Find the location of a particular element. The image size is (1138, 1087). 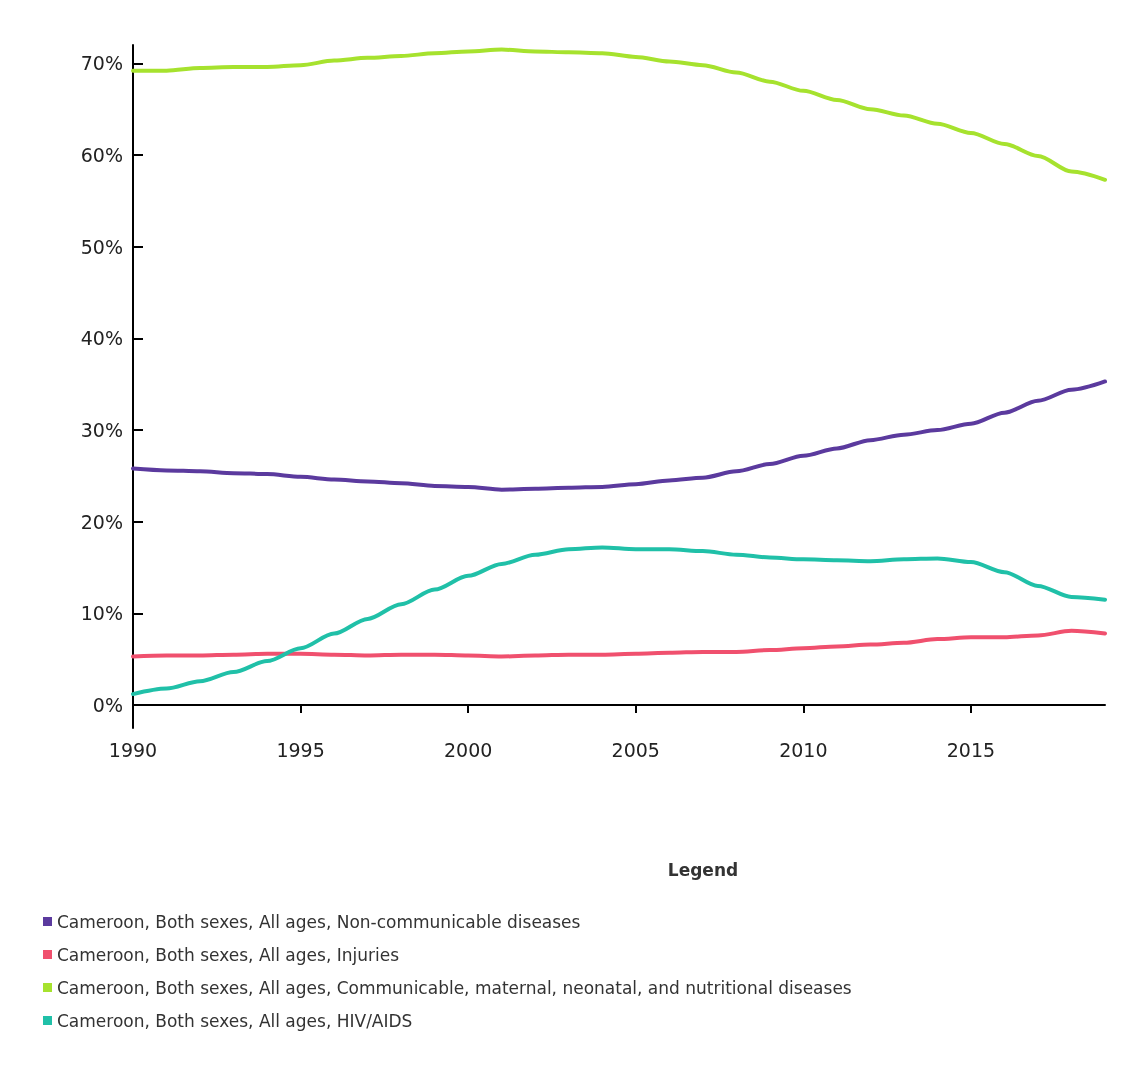

y-tick-label: 20% is located at coordinates (101, 521).